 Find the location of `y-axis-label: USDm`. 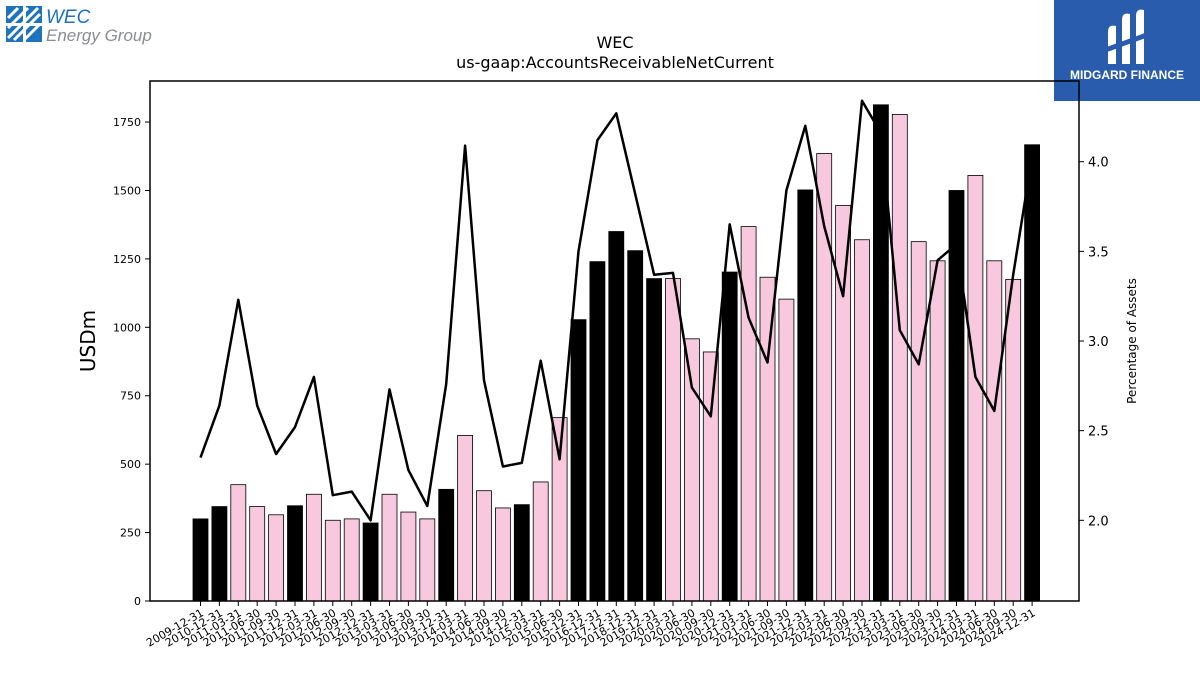

y-axis-label: USDm is located at coordinates (88, 341).